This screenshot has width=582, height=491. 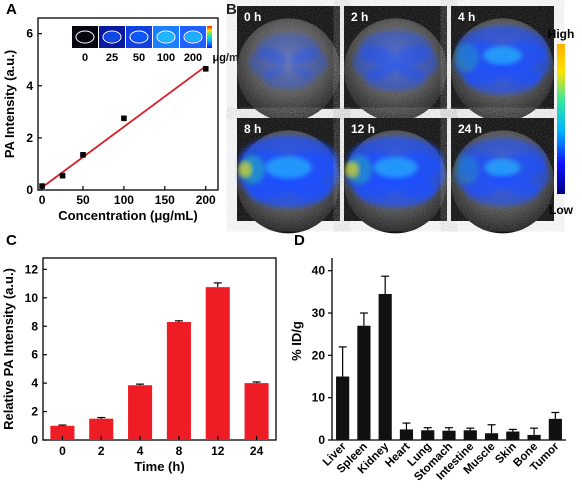 I want to click on y-axis-label: % ID/g, so click(x=296, y=341).